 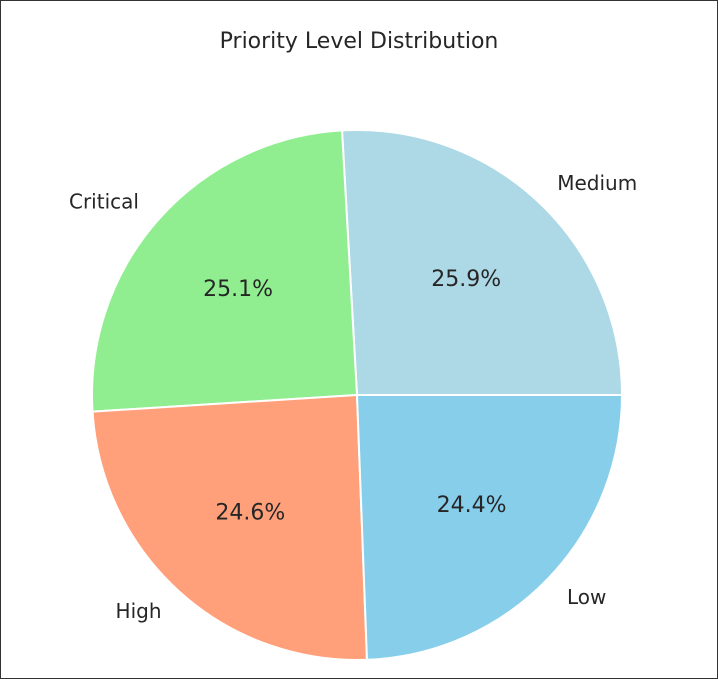 I want to click on pct-label-critical: 25.1%, so click(x=238, y=289).